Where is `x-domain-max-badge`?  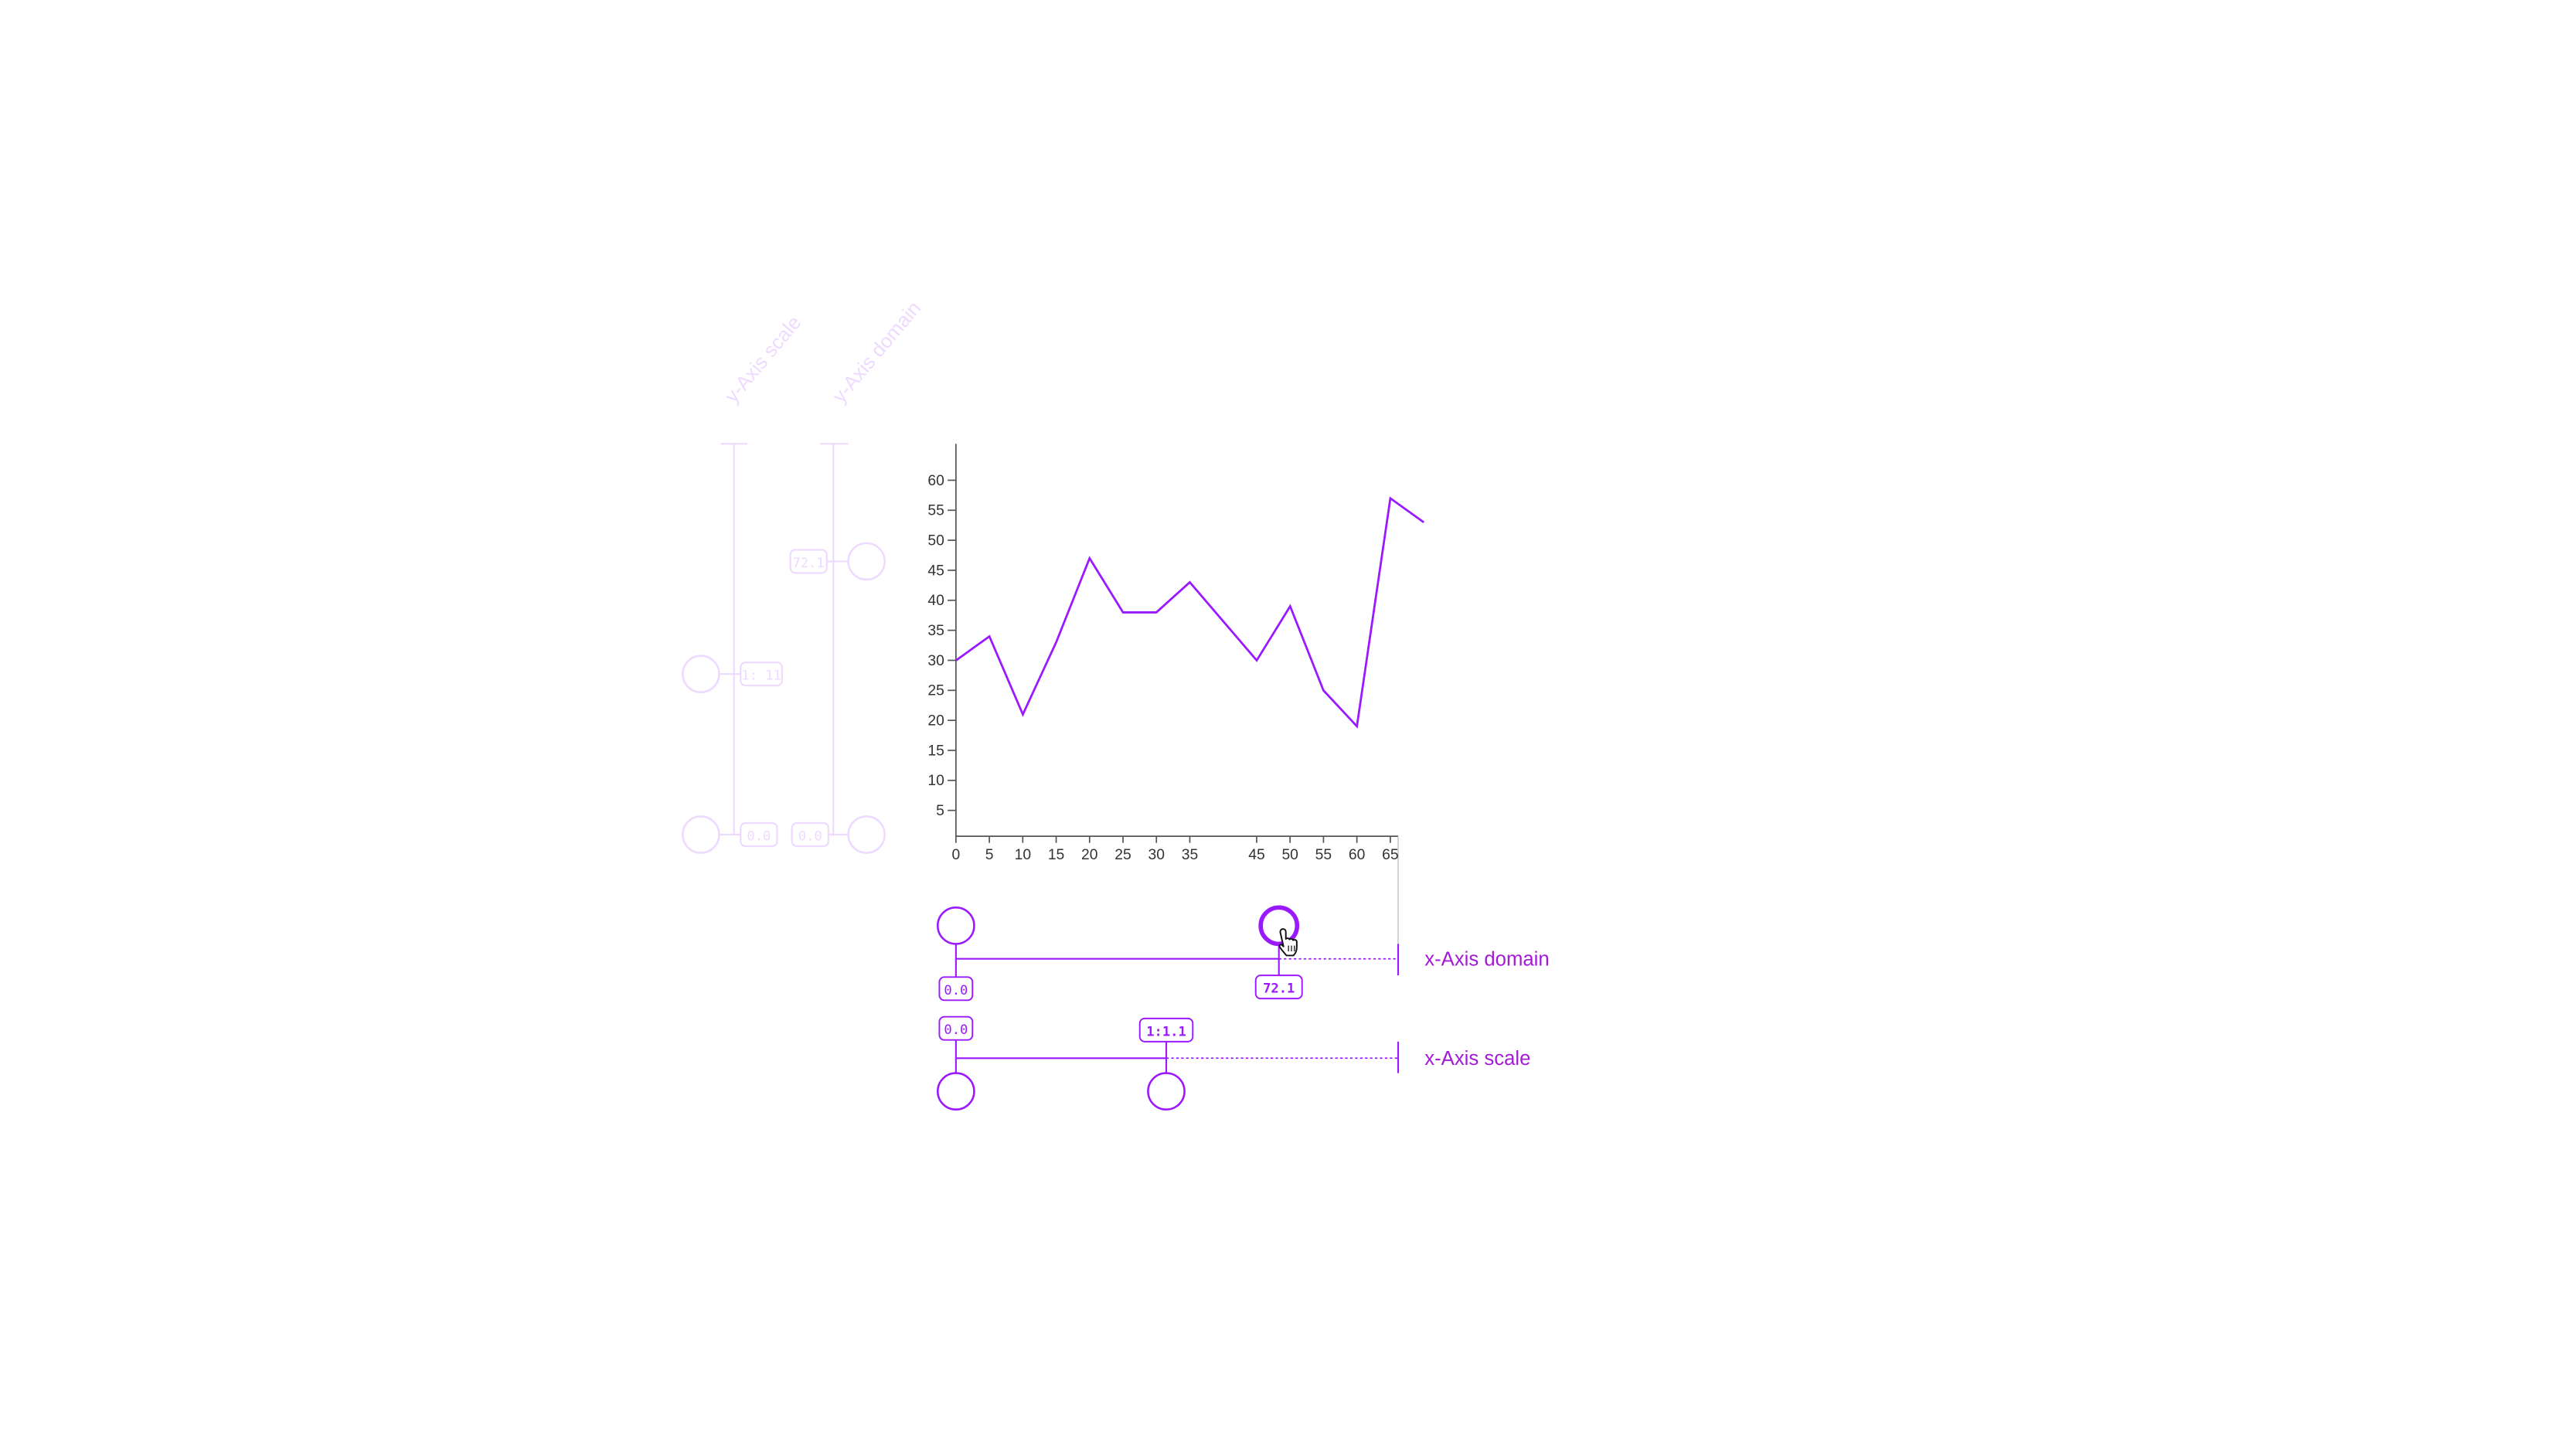 x-domain-max-badge is located at coordinates (1278, 988).